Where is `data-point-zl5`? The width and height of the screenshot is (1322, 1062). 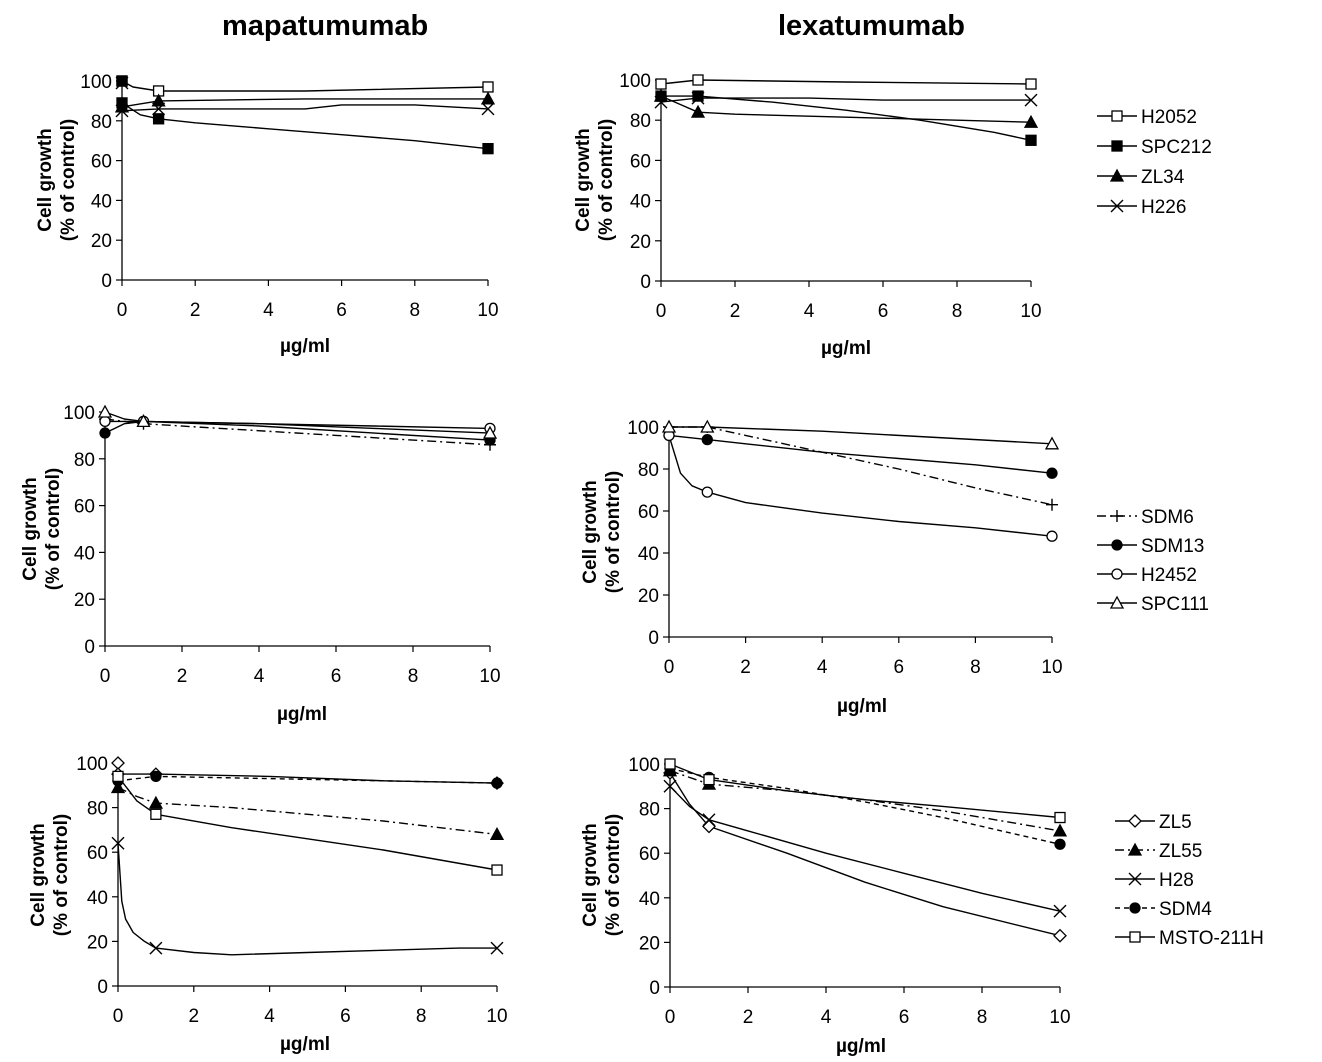 data-point-zl5 is located at coordinates (1060, 935).